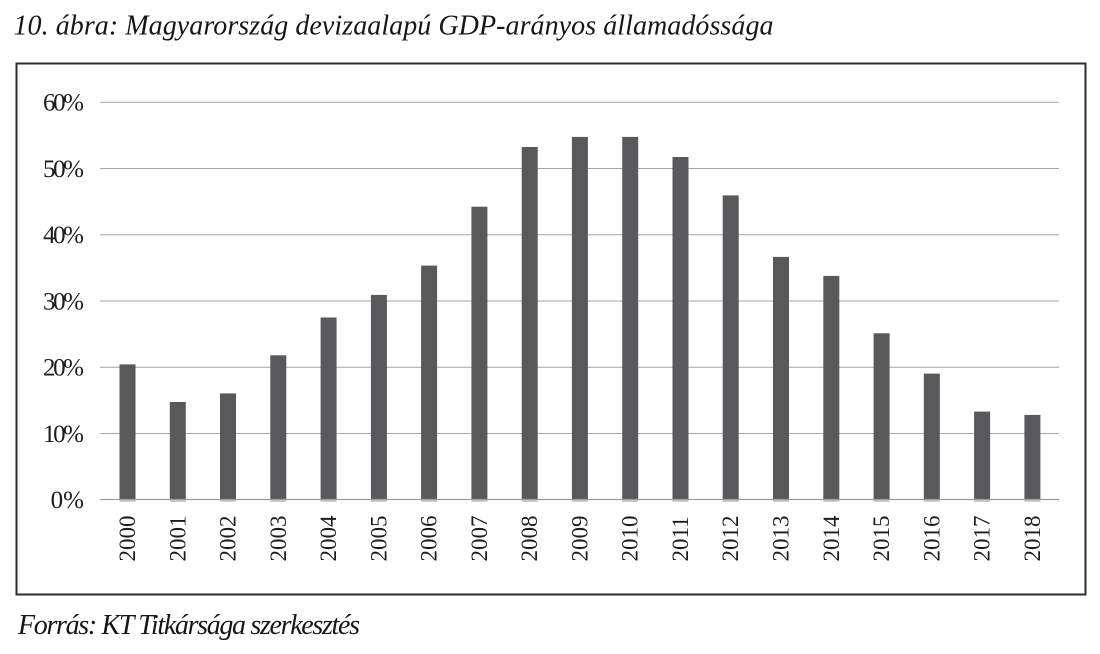  Describe the element at coordinates (378, 539) in the screenshot. I see `svg-text: 2005` at that location.